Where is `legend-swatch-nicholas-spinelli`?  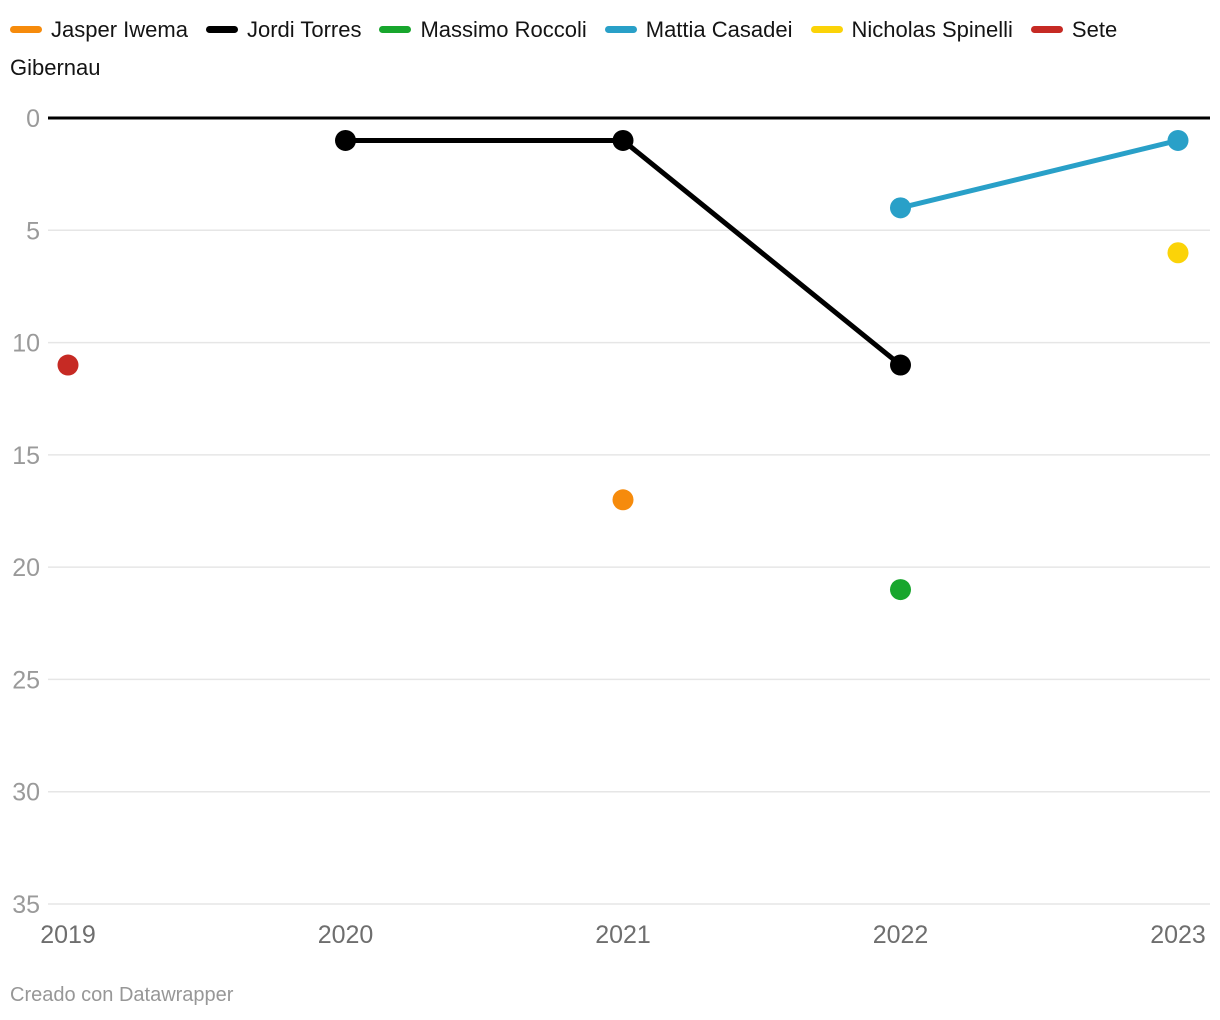 legend-swatch-nicholas-spinelli is located at coordinates (826, 29).